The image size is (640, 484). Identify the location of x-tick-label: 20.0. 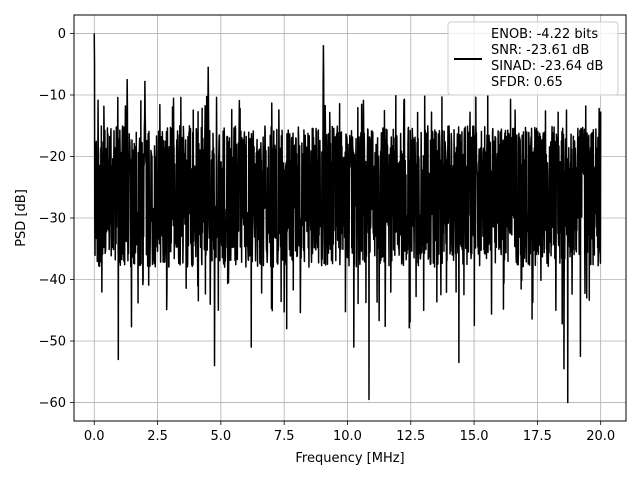
(600, 436).